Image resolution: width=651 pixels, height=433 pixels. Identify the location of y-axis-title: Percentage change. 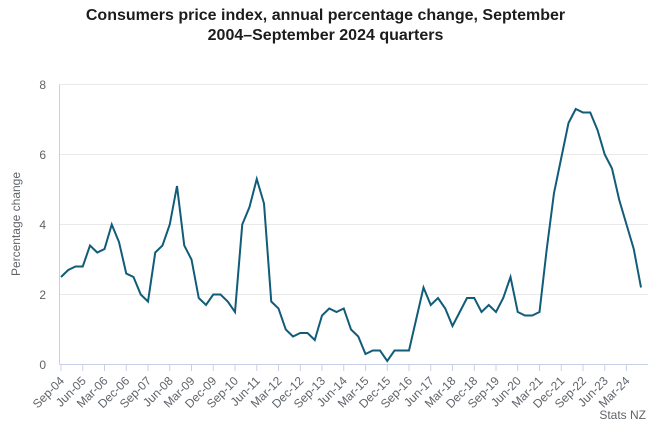
(16, 224).